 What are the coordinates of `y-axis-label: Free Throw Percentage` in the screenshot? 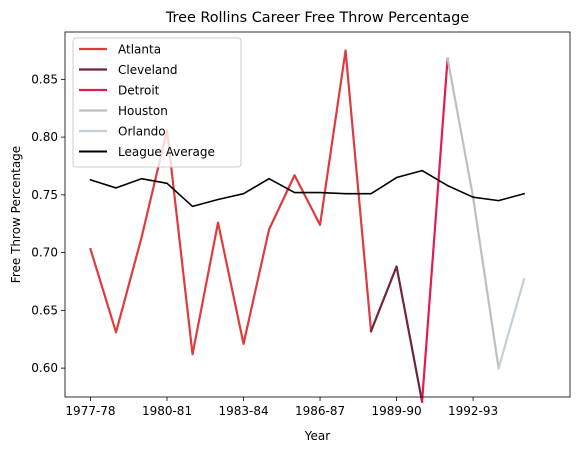 It's located at (16, 214).